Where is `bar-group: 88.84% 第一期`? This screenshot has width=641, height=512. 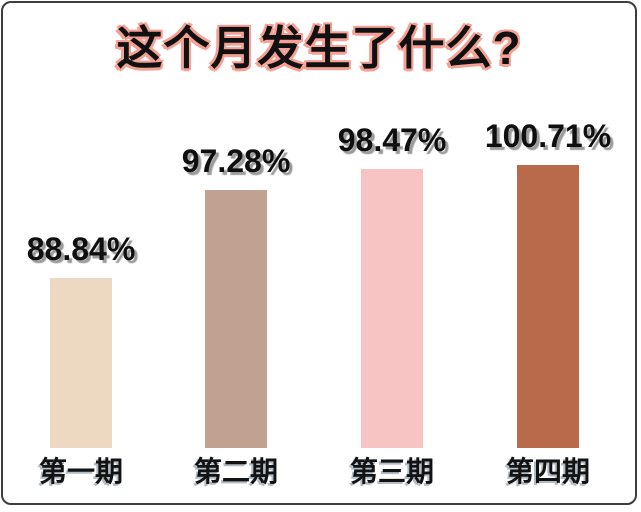 bar-group: 88.84% 第一期 is located at coordinates (82, 358).